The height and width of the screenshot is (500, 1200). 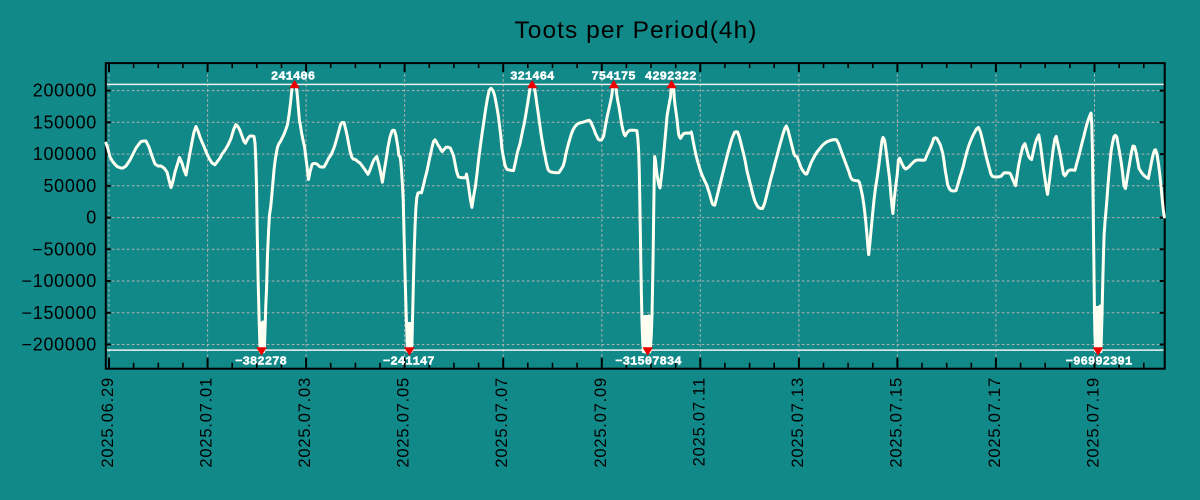 What do you see at coordinates (798, 422) in the screenshot?
I see `svg-text: 2025.07.13` at bounding box center [798, 422].